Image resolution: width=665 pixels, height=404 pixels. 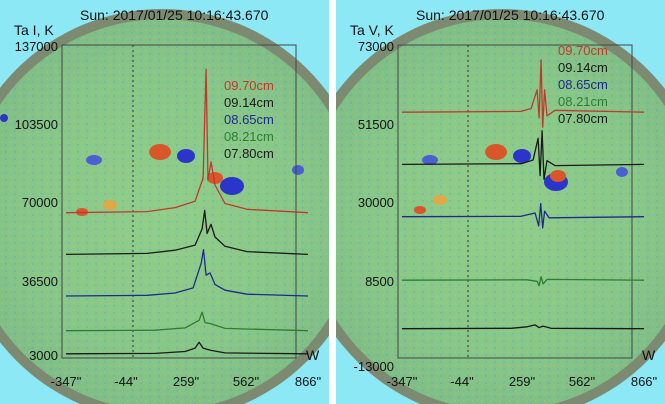 I want to click on y-tick-label: 70000, so click(x=40, y=202).